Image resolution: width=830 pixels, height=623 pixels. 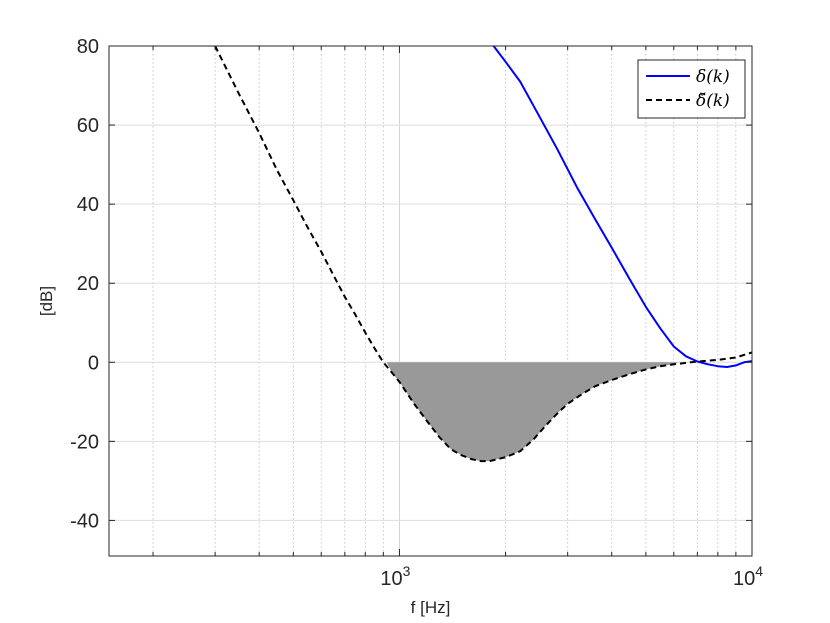 I want to click on shaded-region-layer, so click(x=532, y=412).